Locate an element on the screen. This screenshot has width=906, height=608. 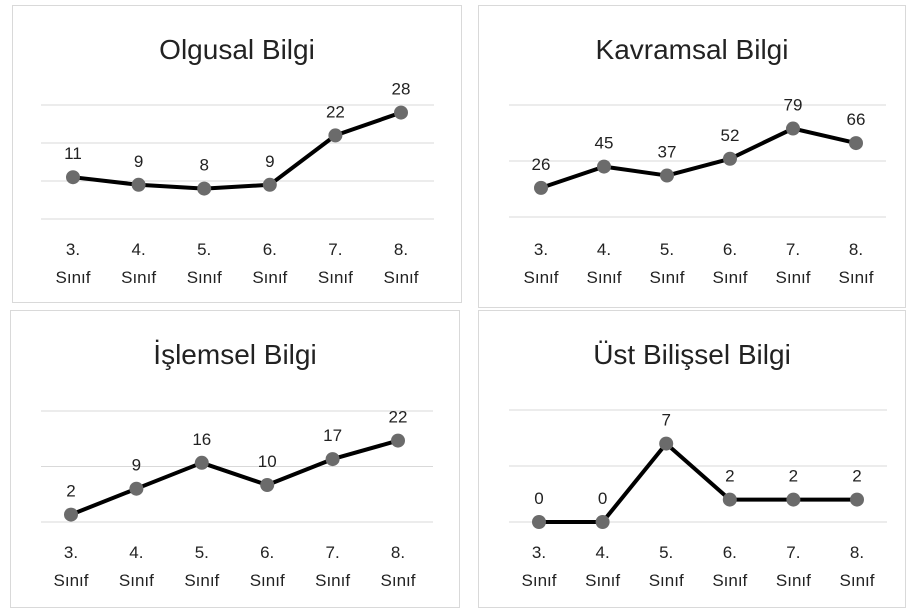
plot: 11 9 8 9 22 28 is located at coordinates (237, 150).